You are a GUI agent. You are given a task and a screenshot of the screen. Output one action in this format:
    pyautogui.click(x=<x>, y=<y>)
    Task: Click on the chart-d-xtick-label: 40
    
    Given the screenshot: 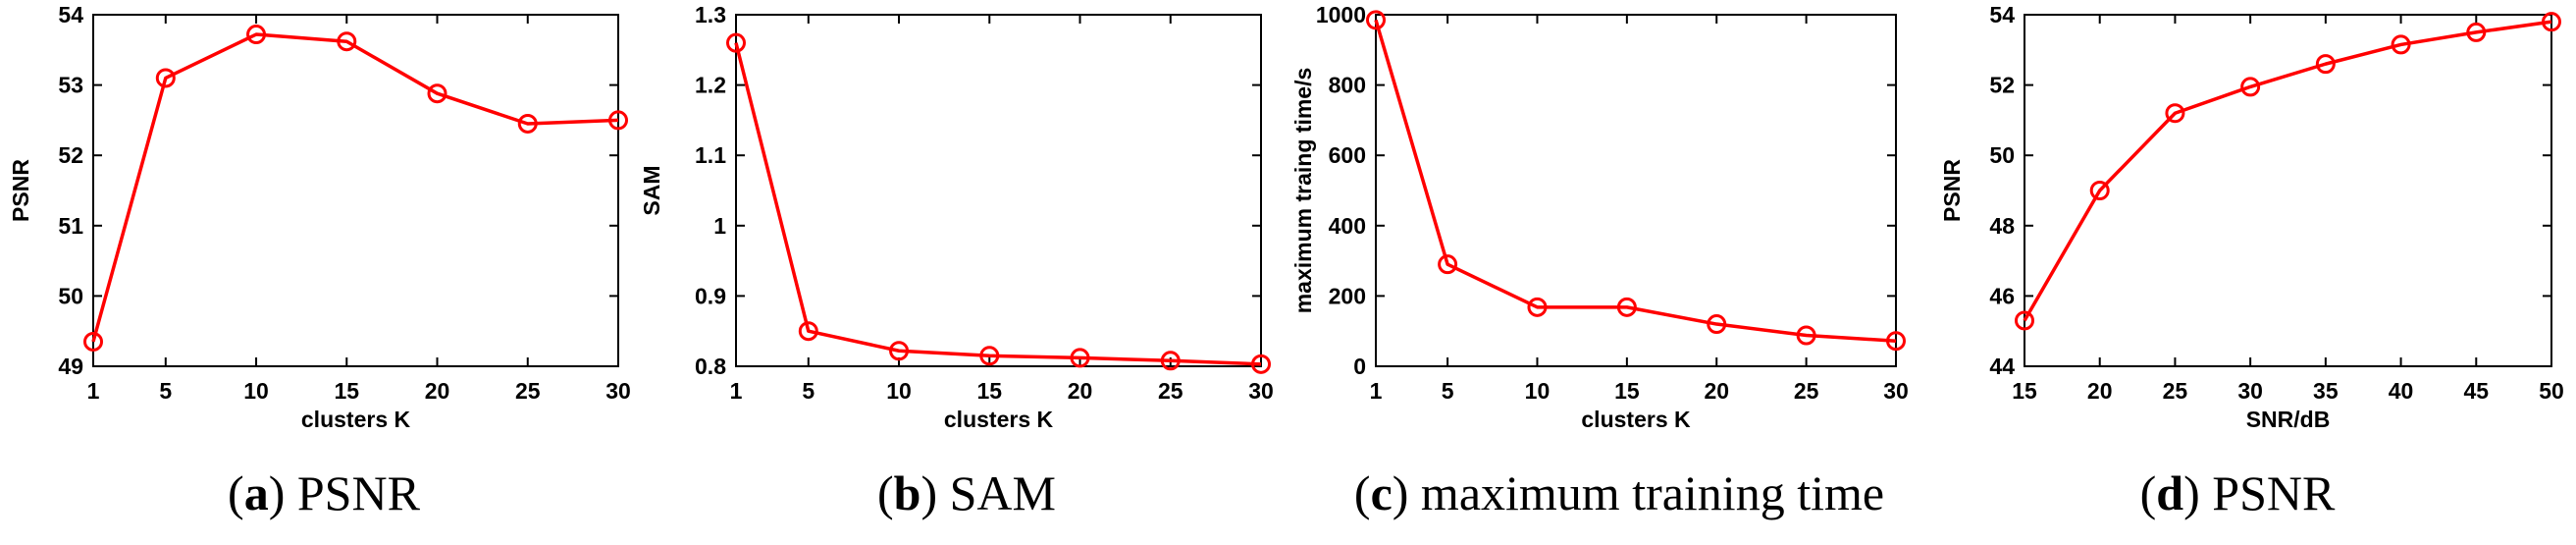 What is the action you would take?
    pyautogui.click(x=2401, y=391)
    